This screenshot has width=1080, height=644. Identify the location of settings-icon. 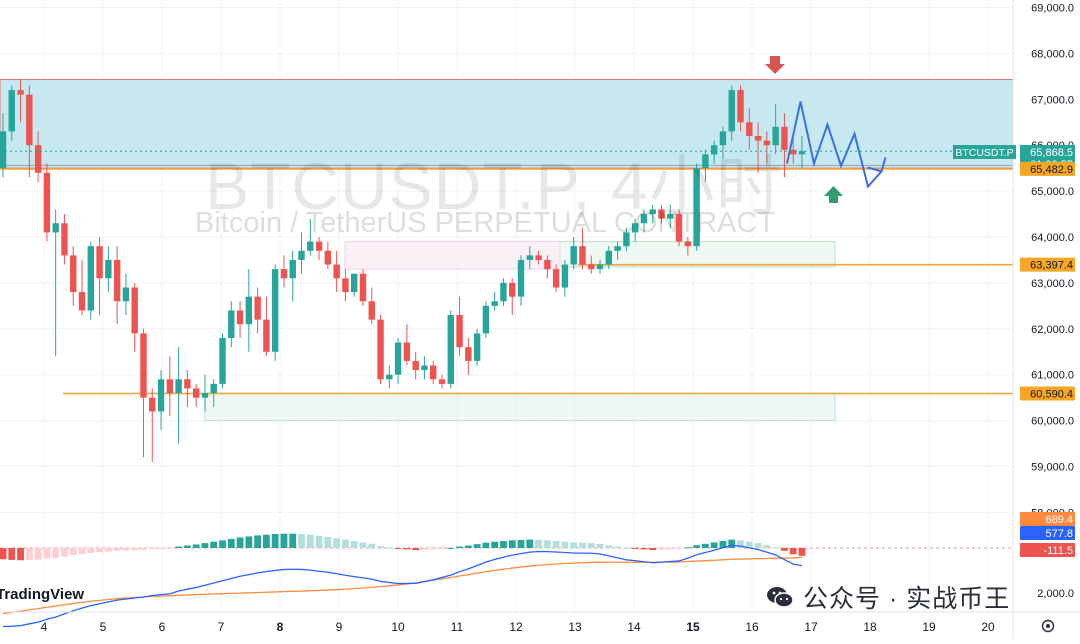
(1048, 626).